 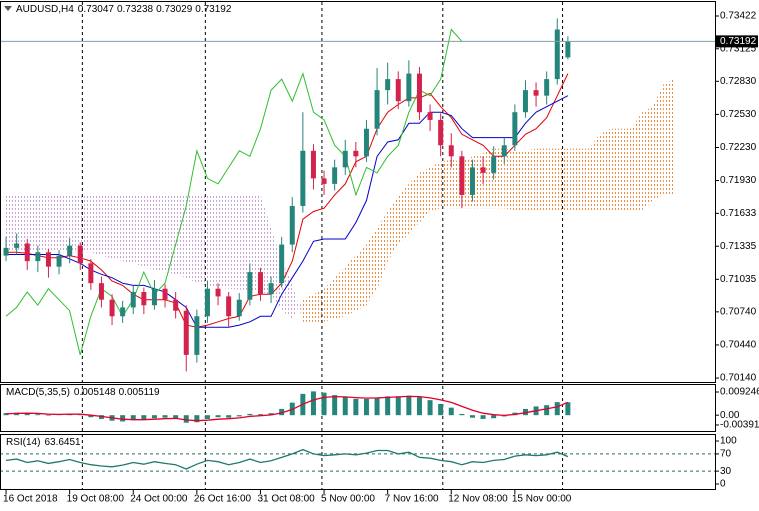 I want to click on x-tick-label: 15 Nov 00:00, so click(x=542, y=499).